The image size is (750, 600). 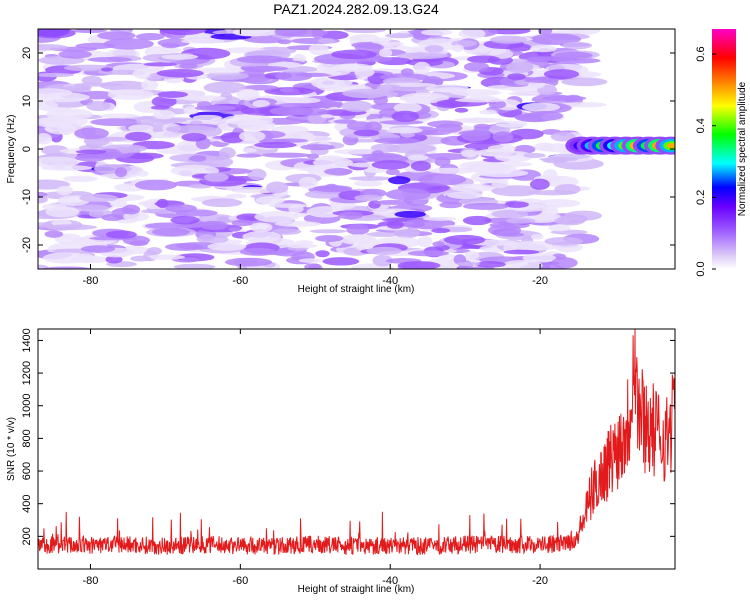 What do you see at coordinates (701, 268) in the screenshot?
I see `colorbar-tick-label: 0.0` at bounding box center [701, 268].